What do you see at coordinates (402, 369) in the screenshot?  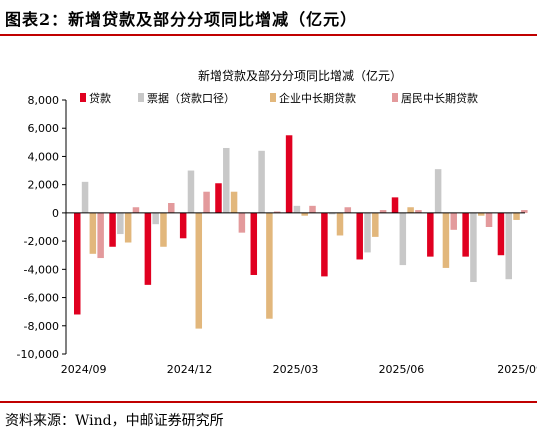 I see `x-tick-label: 2025/06` at bounding box center [402, 369].